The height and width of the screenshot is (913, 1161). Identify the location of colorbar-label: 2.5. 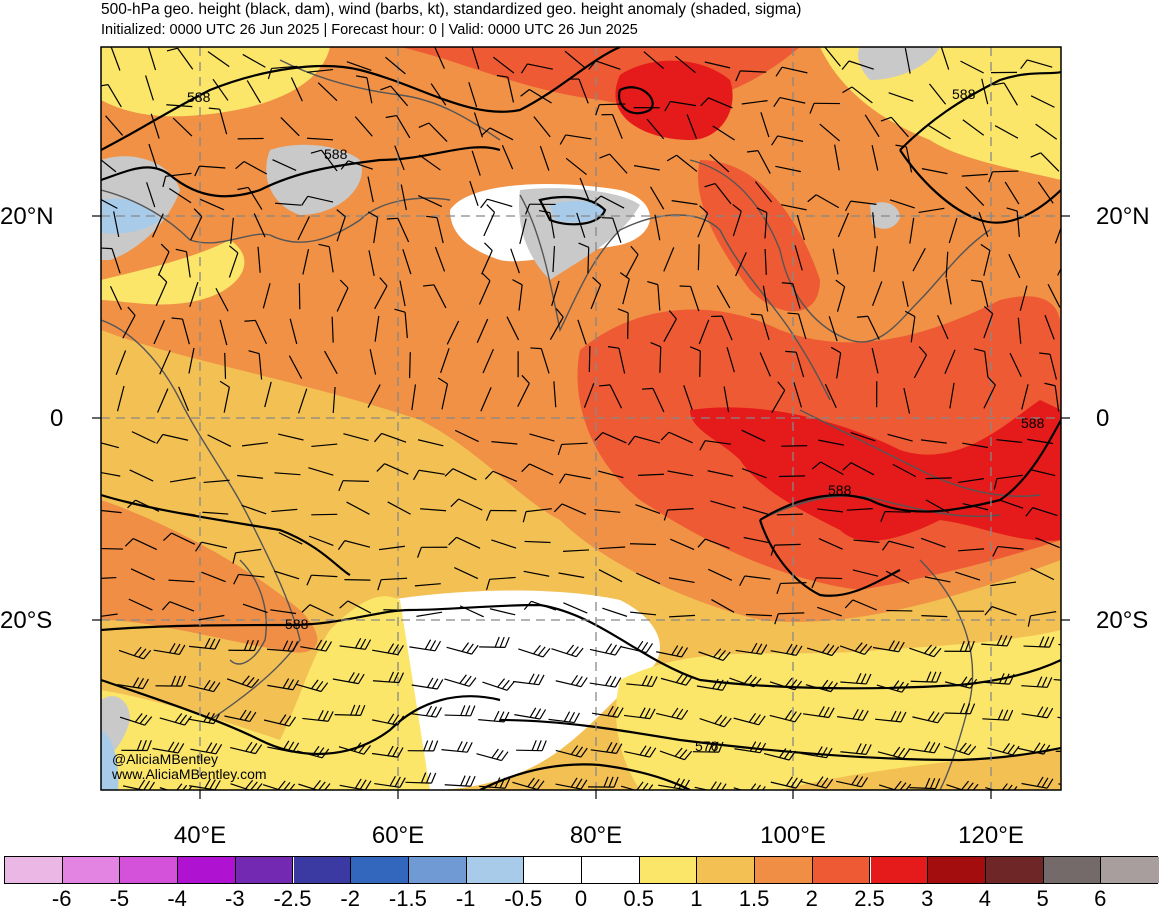
(869, 898).